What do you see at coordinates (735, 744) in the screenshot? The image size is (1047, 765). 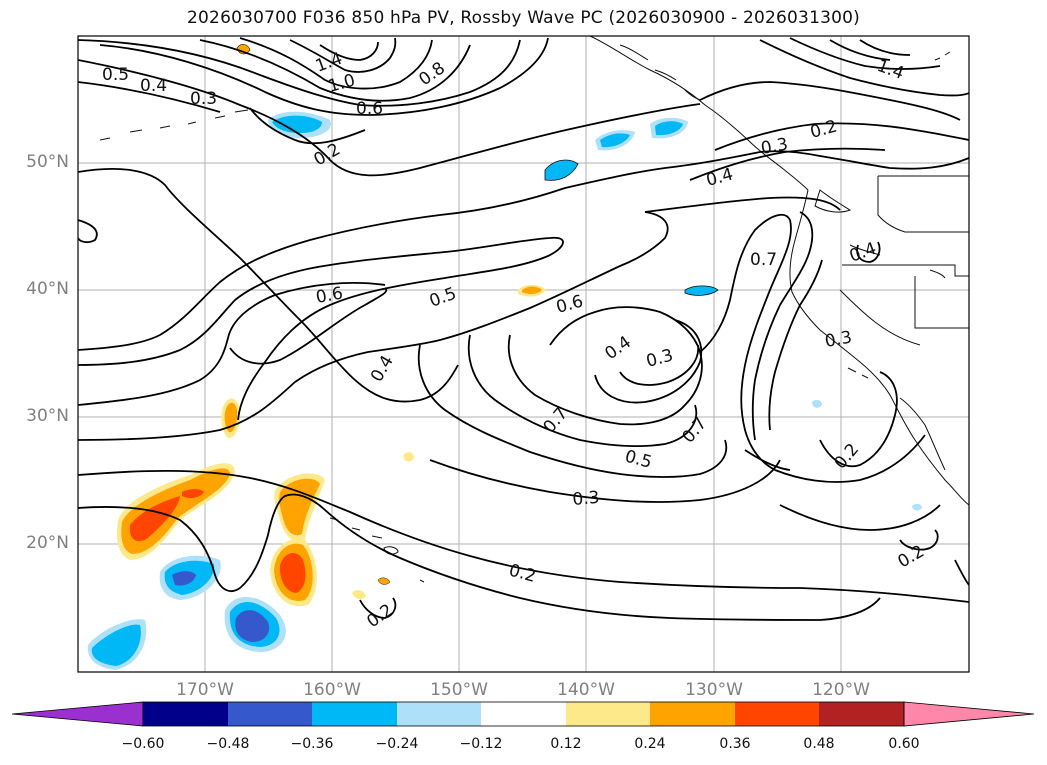 I see `colorbar-tick-label: 0.36` at bounding box center [735, 744].